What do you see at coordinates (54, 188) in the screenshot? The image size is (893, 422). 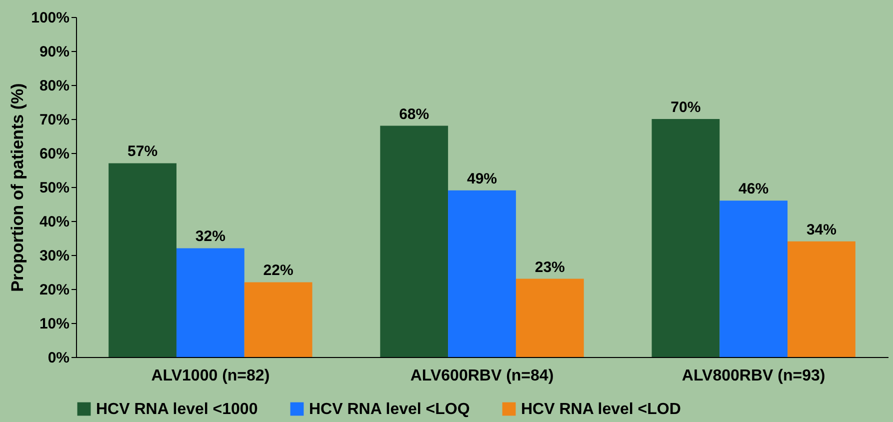 I see `y-tick-label: 50%` at bounding box center [54, 188].